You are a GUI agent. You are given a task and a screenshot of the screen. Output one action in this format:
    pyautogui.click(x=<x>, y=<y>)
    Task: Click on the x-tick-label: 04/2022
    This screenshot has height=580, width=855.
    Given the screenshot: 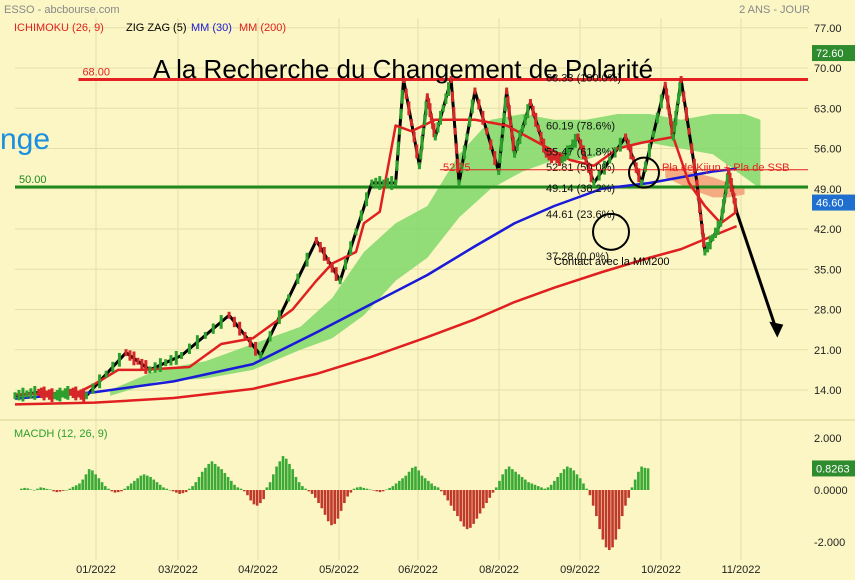 What is the action you would take?
    pyautogui.click(x=258, y=570)
    